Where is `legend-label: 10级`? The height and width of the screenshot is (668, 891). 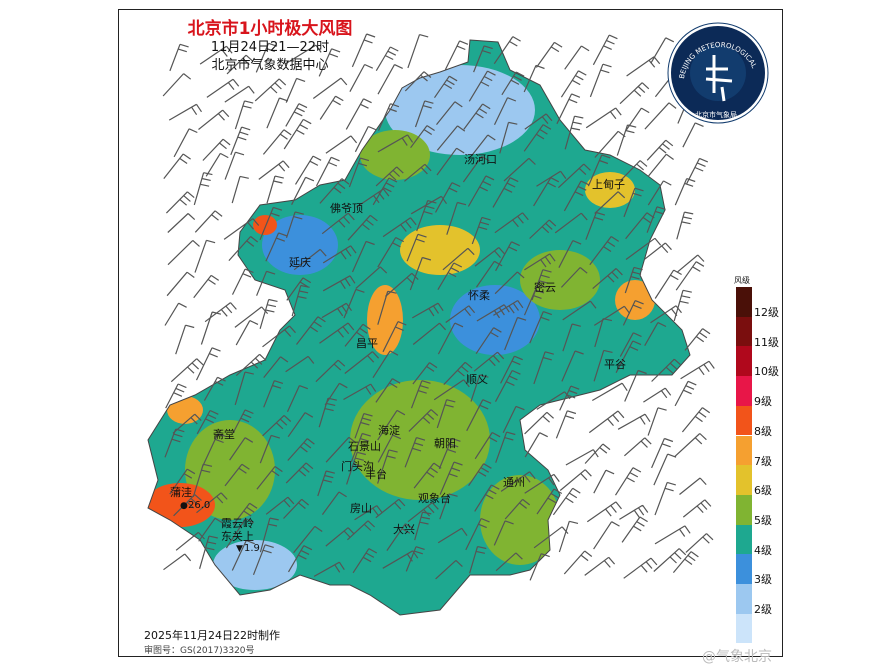 legend-label: 10级 is located at coordinates (766, 372).